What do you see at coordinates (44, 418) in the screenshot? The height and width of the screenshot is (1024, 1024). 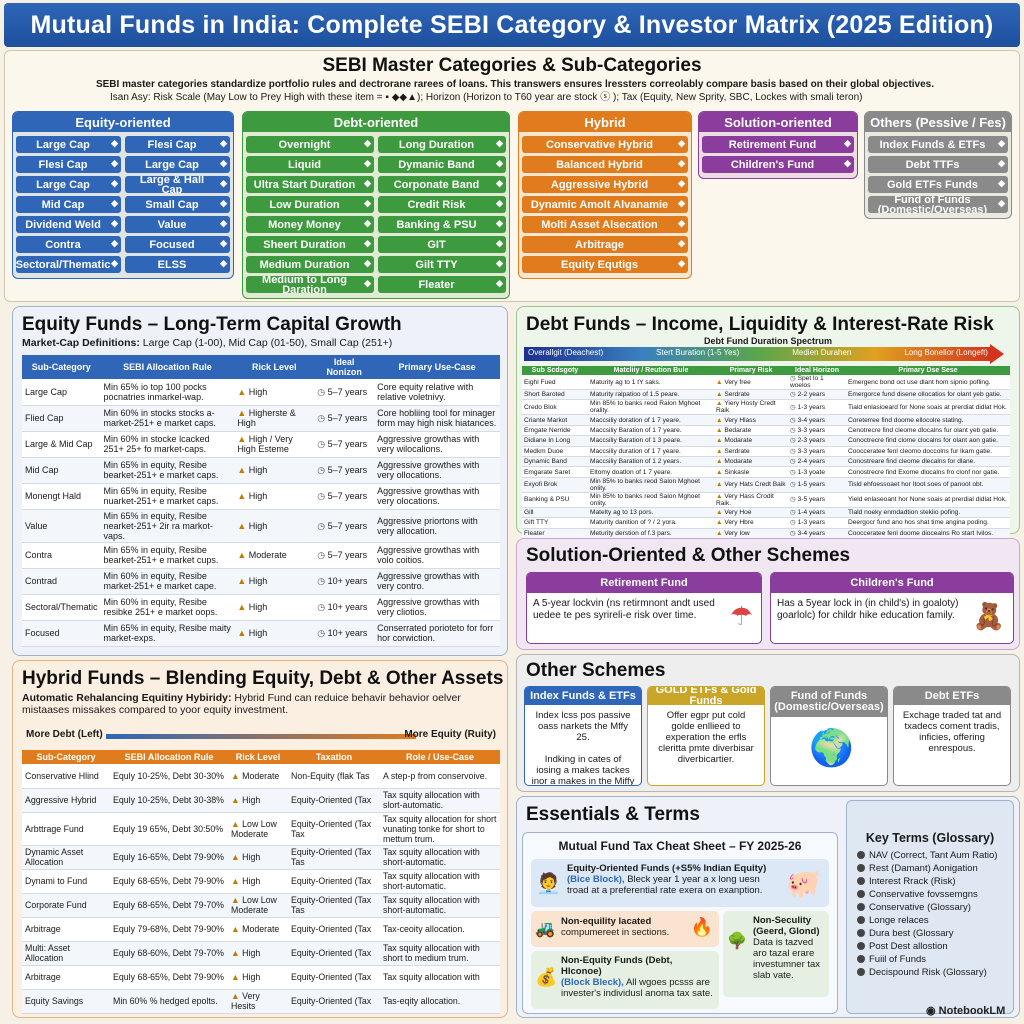 I see `cell-text: Flied Cap` at bounding box center [44, 418].